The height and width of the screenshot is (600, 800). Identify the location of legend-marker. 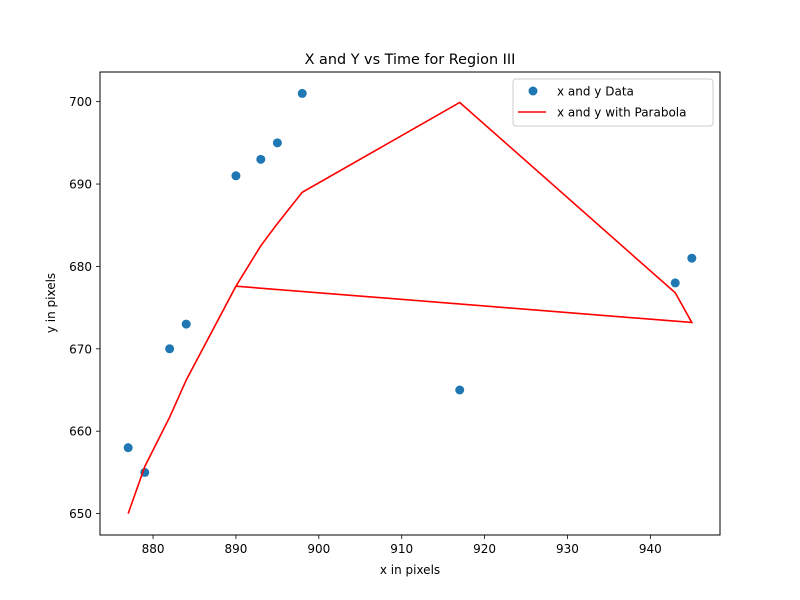
(533, 91).